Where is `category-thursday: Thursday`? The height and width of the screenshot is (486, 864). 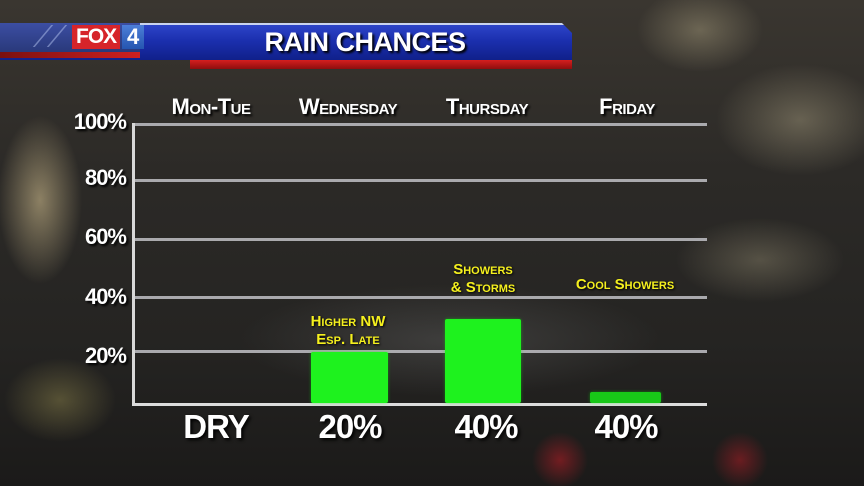 category-thursday: Thursday is located at coordinates (487, 106).